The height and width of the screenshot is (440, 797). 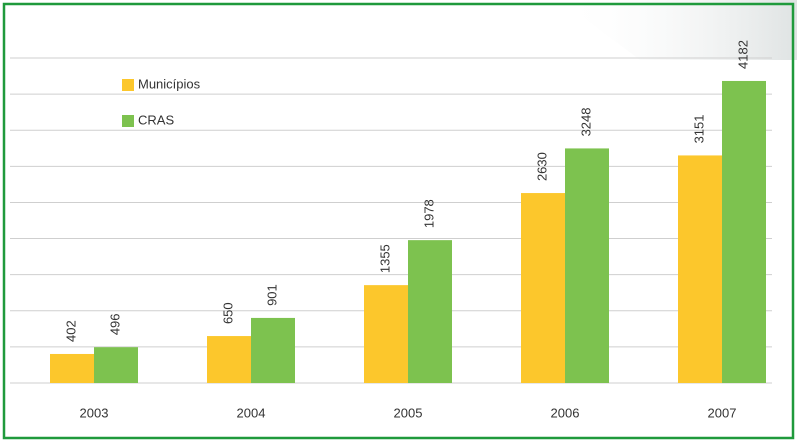 What do you see at coordinates (384, 258) in the screenshot?
I see `data-label: 1355` at bounding box center [384, 258].